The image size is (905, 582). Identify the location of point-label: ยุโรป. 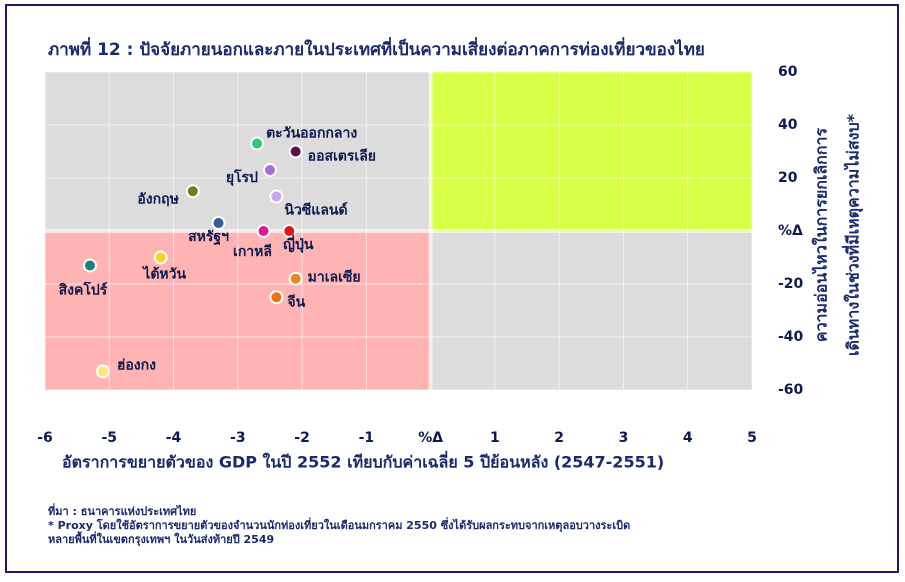
(242, 177).